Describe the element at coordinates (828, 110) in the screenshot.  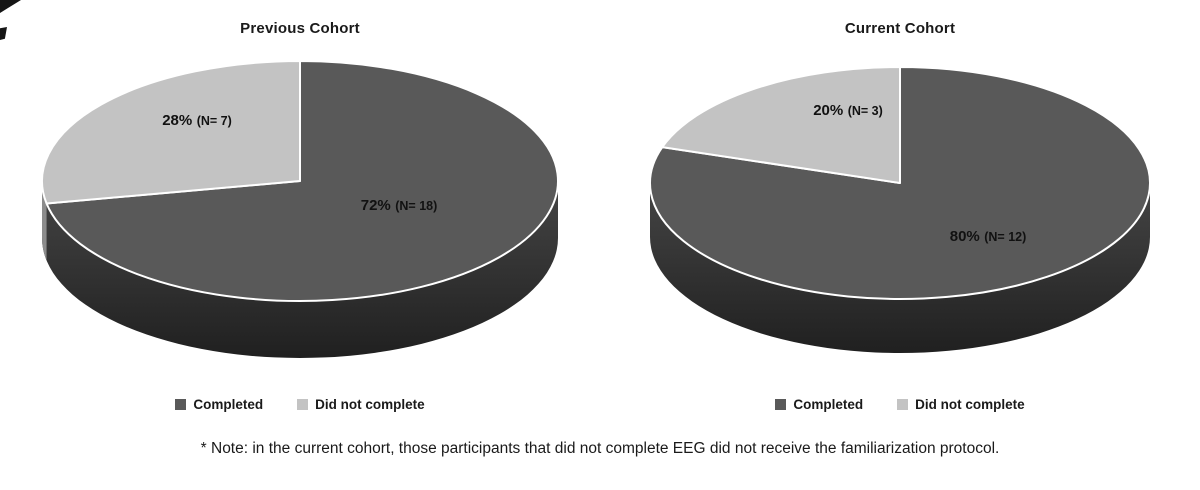
I see `slice-pct: 20%` at that location.